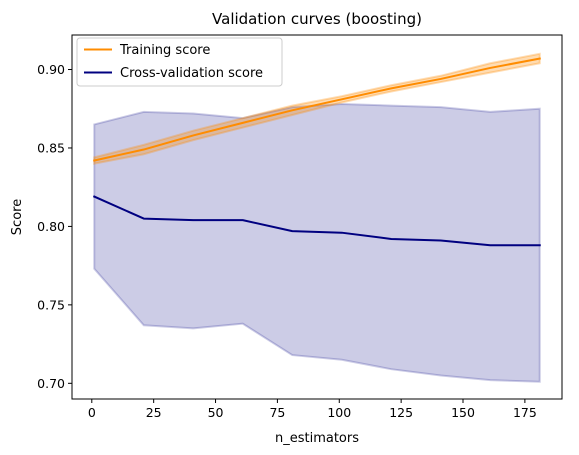 This screenshot has height=455, width=579. Describe the element at coordinates (401, 412) in the screenshot. I see `x-tick-label: 125` at that location.